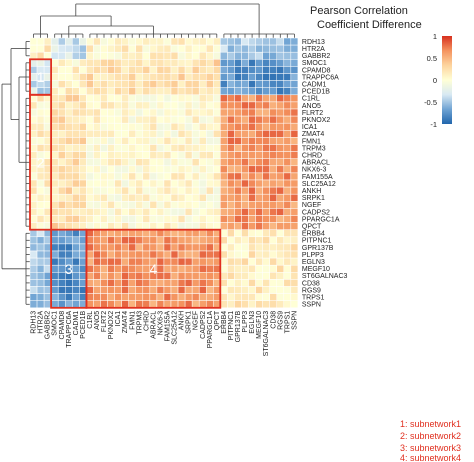 The height and width of the screenshot is (462, 474). What do you see at coordinates (104, 321) in the screenshot?
I see `column-label: FLRT2` at bounding box center [104, 321].